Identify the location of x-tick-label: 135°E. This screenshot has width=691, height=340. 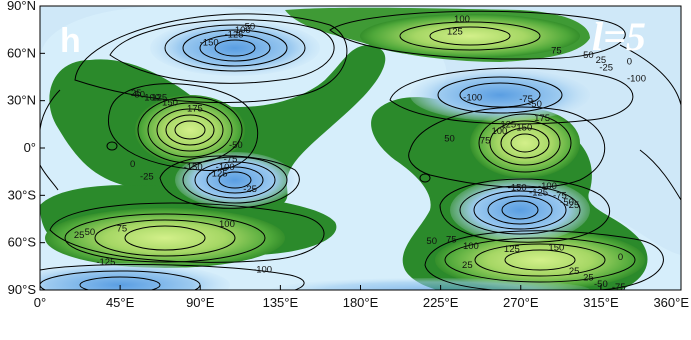
(281, 302).